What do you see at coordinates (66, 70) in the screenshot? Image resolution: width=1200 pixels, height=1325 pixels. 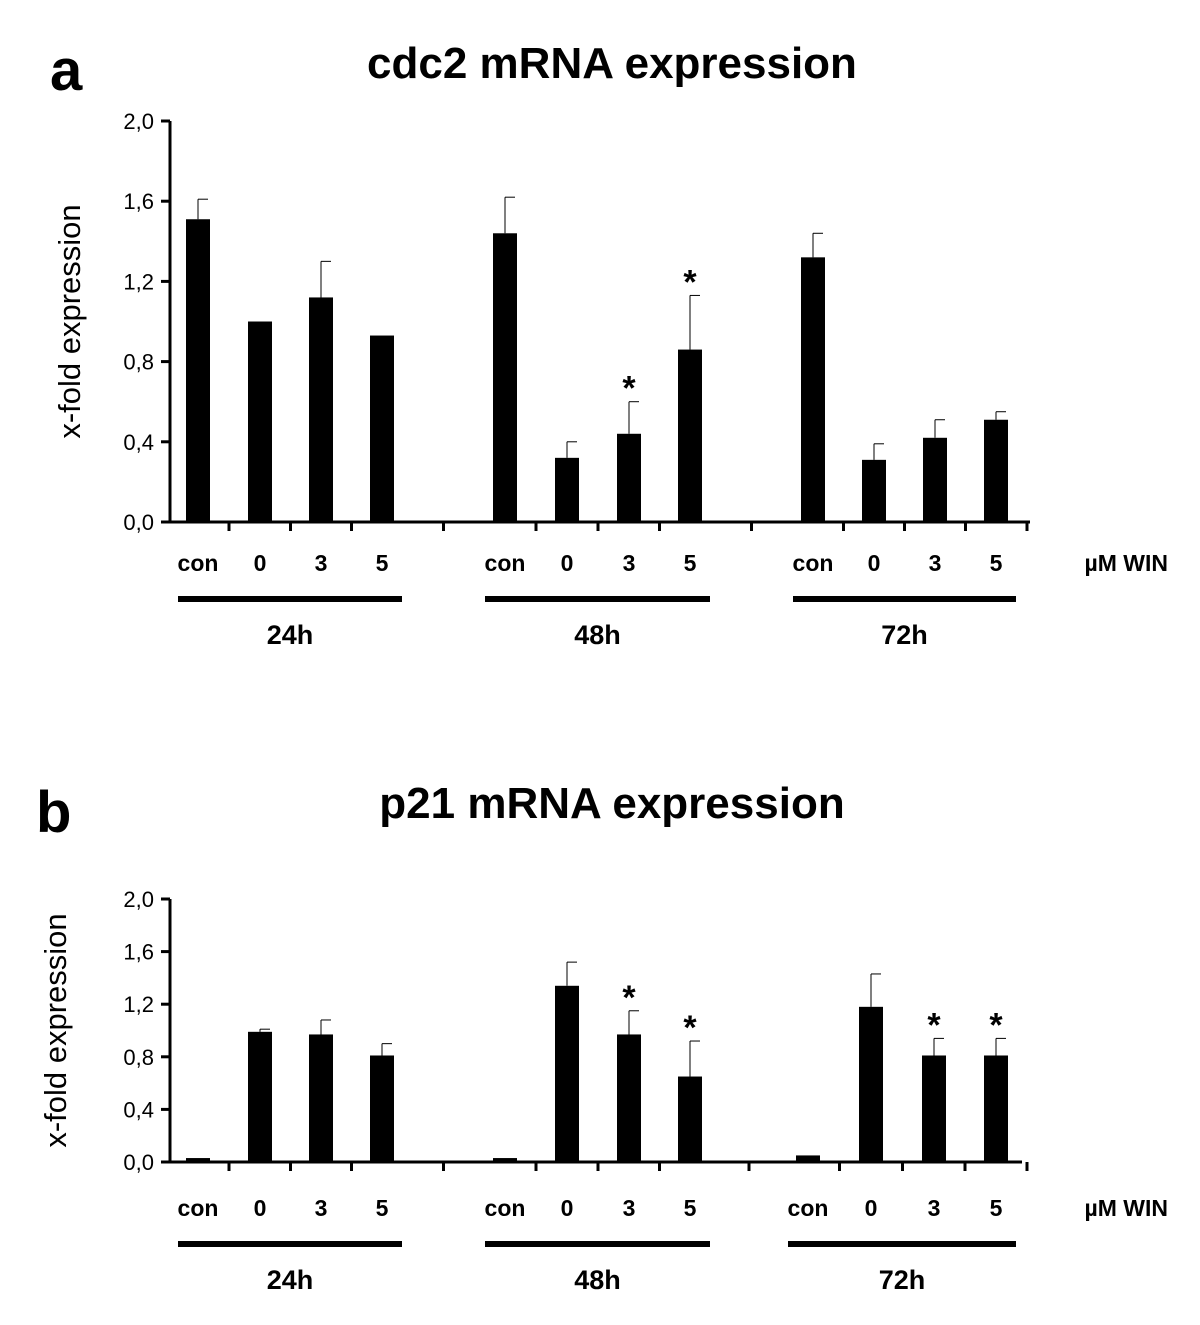 I see `panel-letter: a` at bounding box center [66, 70].